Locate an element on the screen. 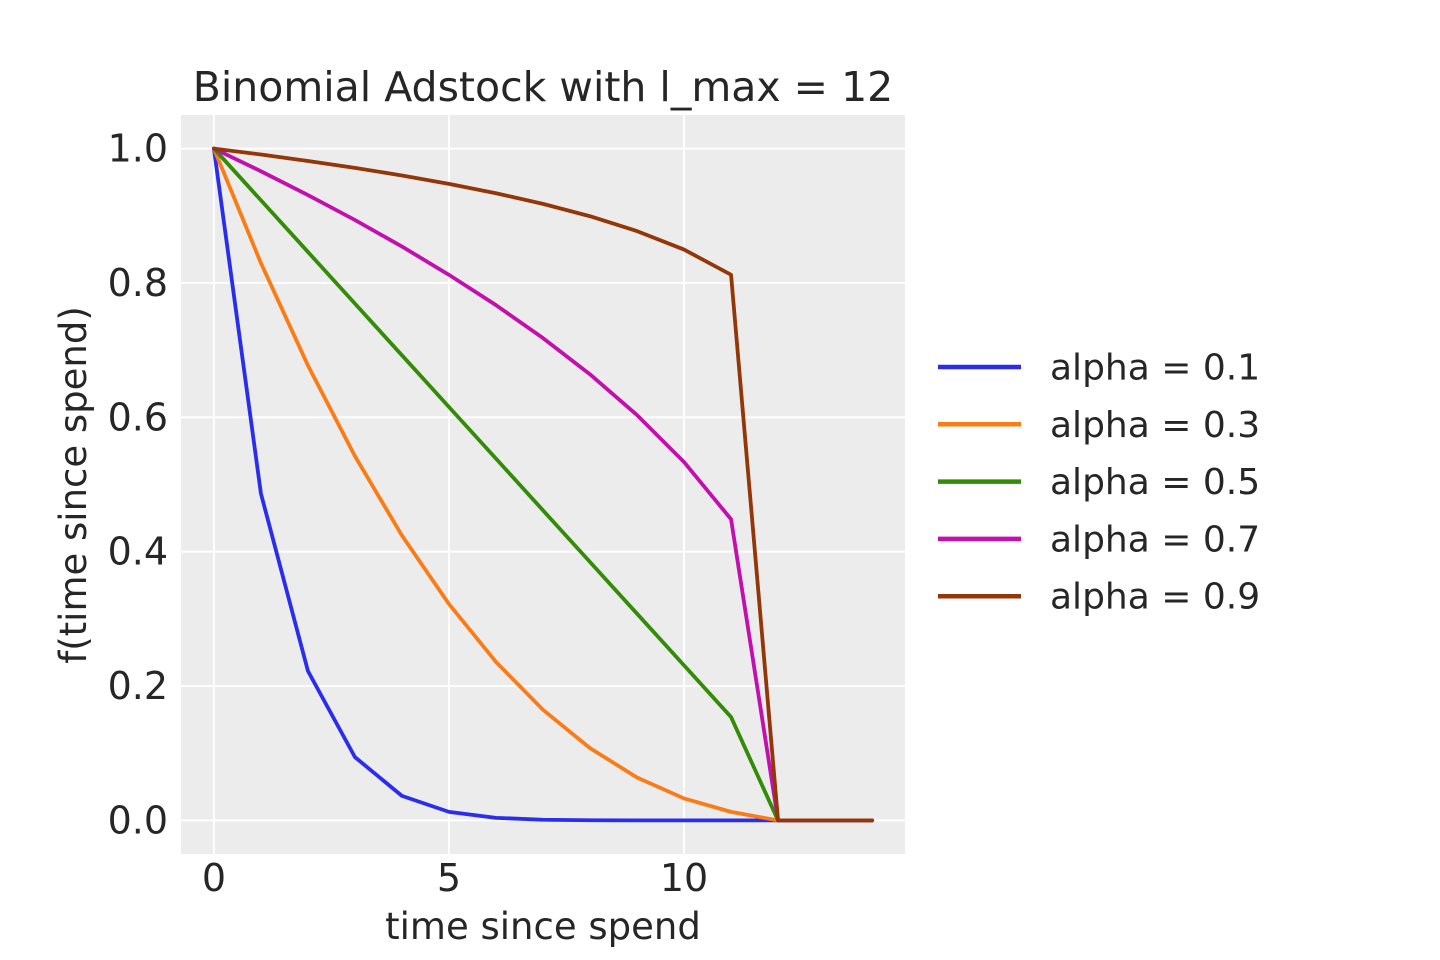  legend-item-0.9: alpha = 0.9 is located at coordinates (1099, 597).